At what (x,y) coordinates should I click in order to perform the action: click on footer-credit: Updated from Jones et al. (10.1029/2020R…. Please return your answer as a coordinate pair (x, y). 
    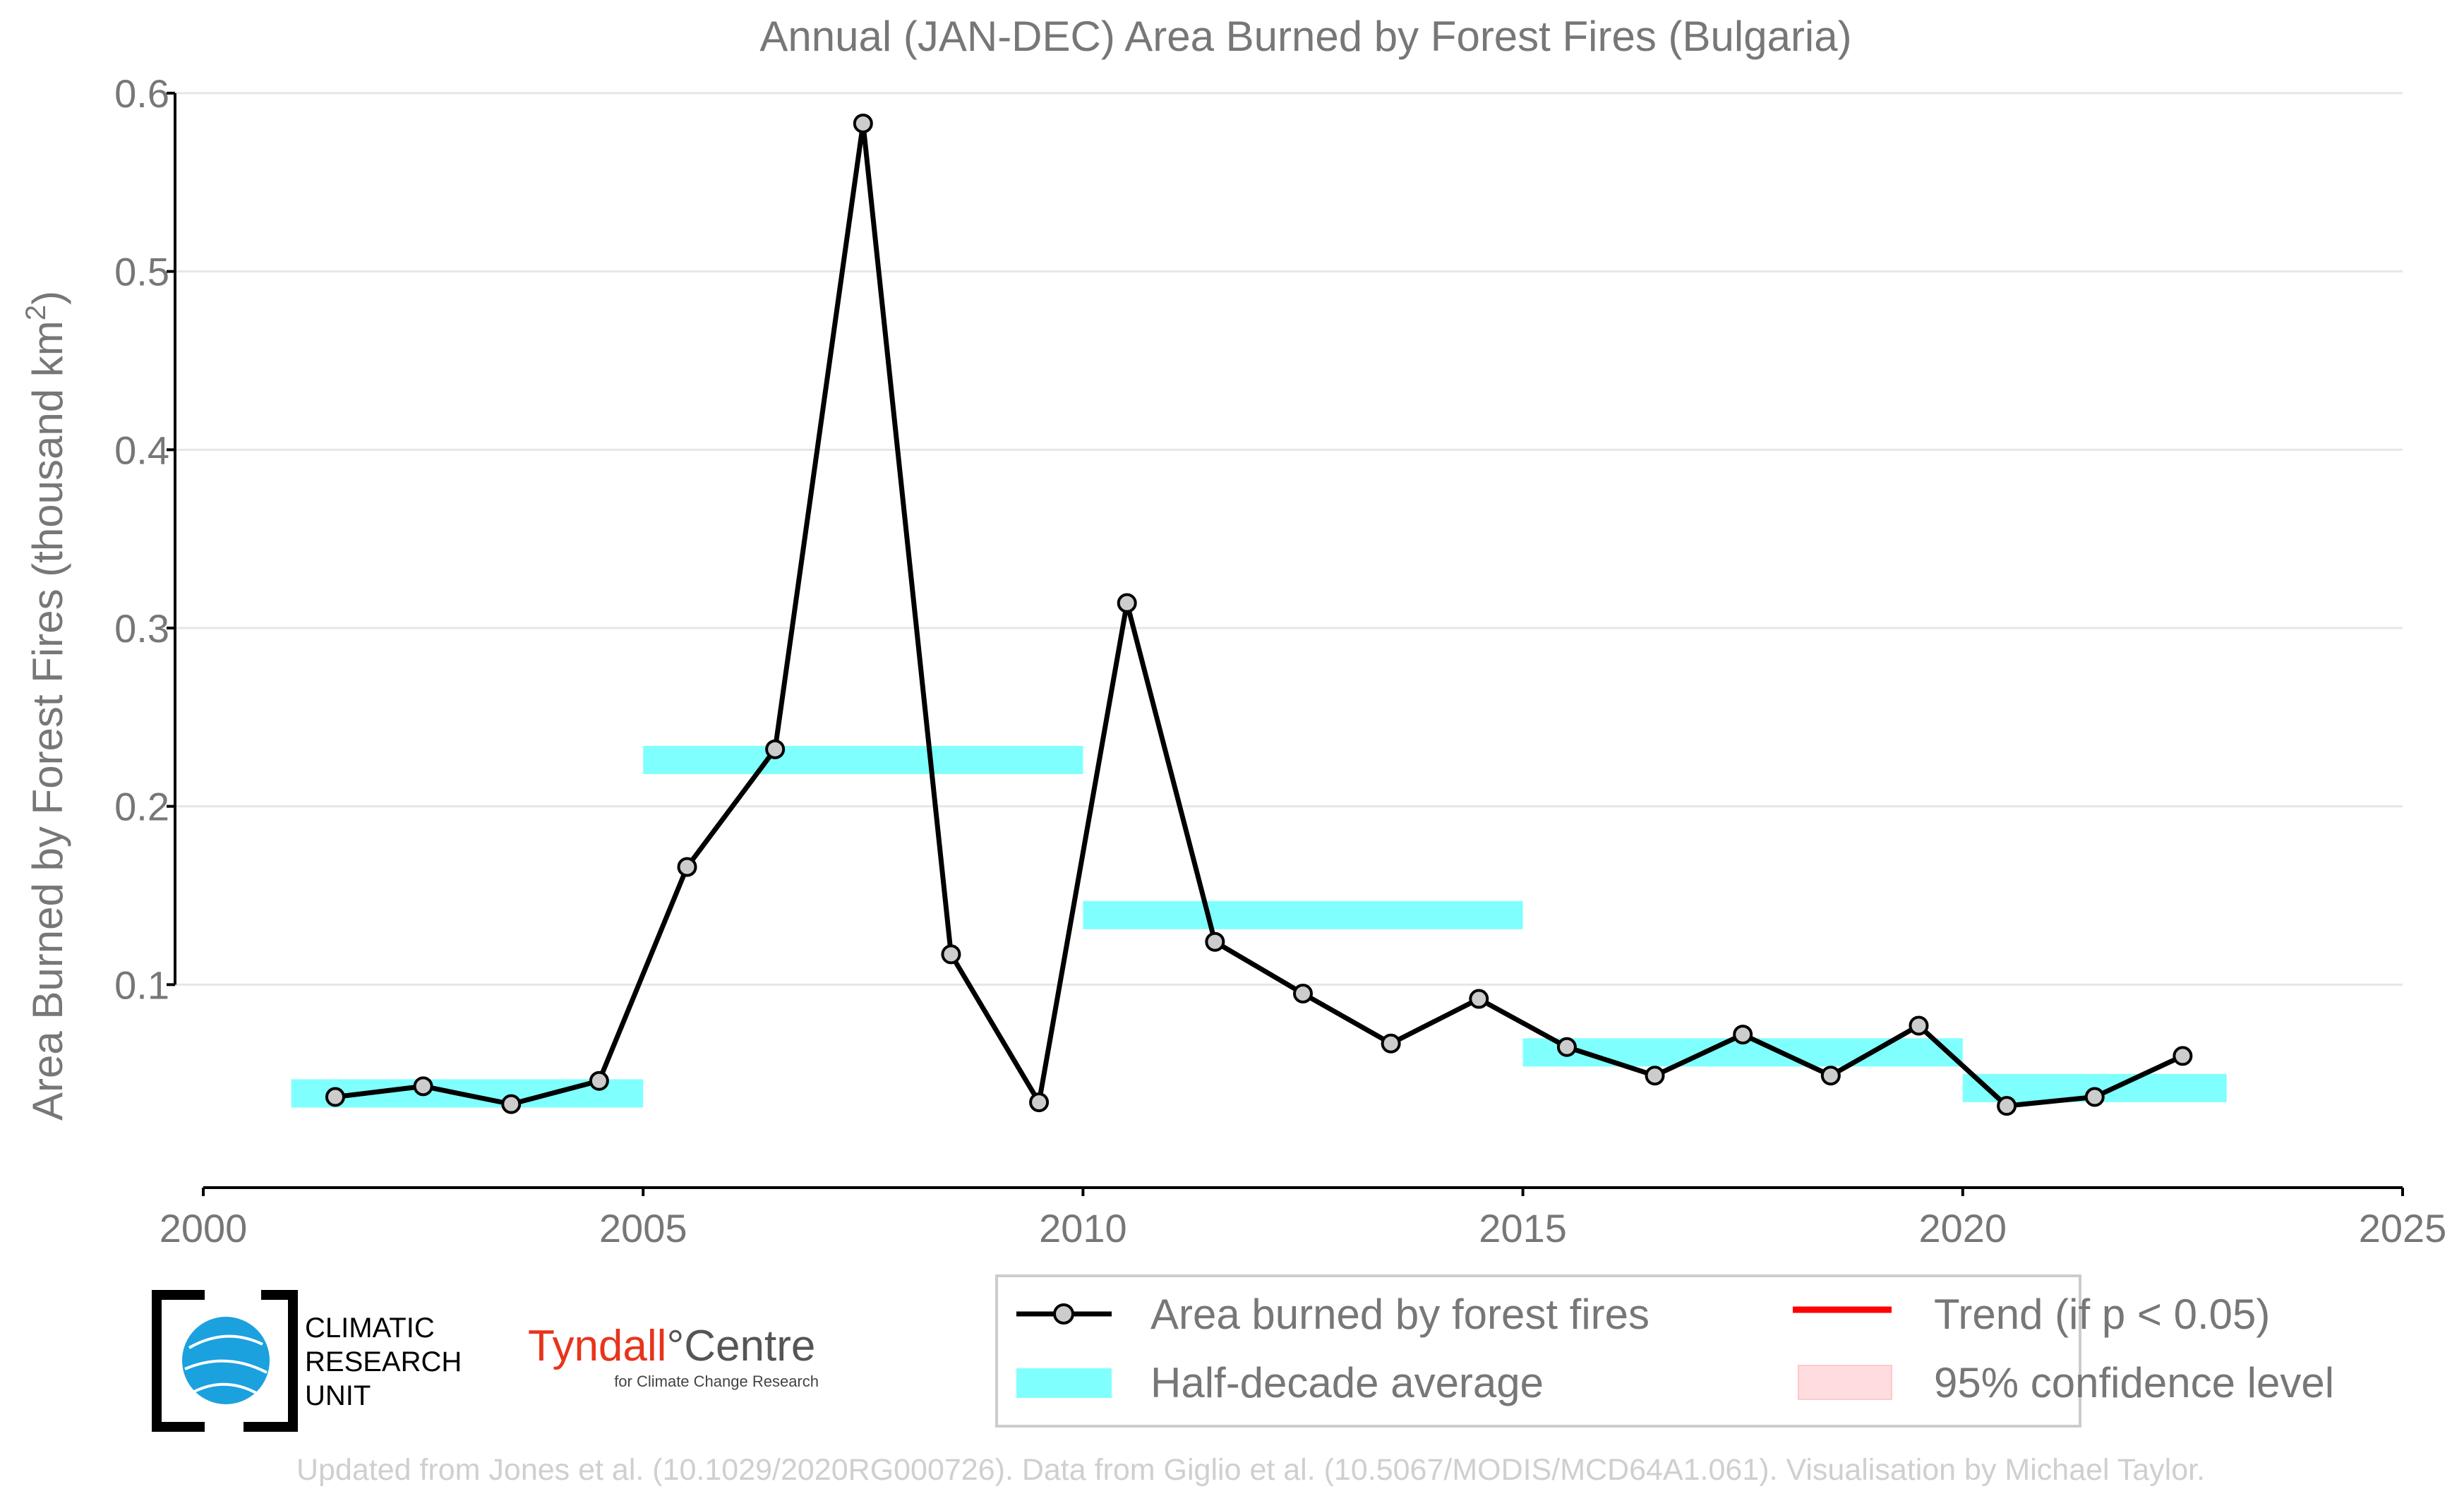
    Looking at the image, I should click on (1250, 1470).